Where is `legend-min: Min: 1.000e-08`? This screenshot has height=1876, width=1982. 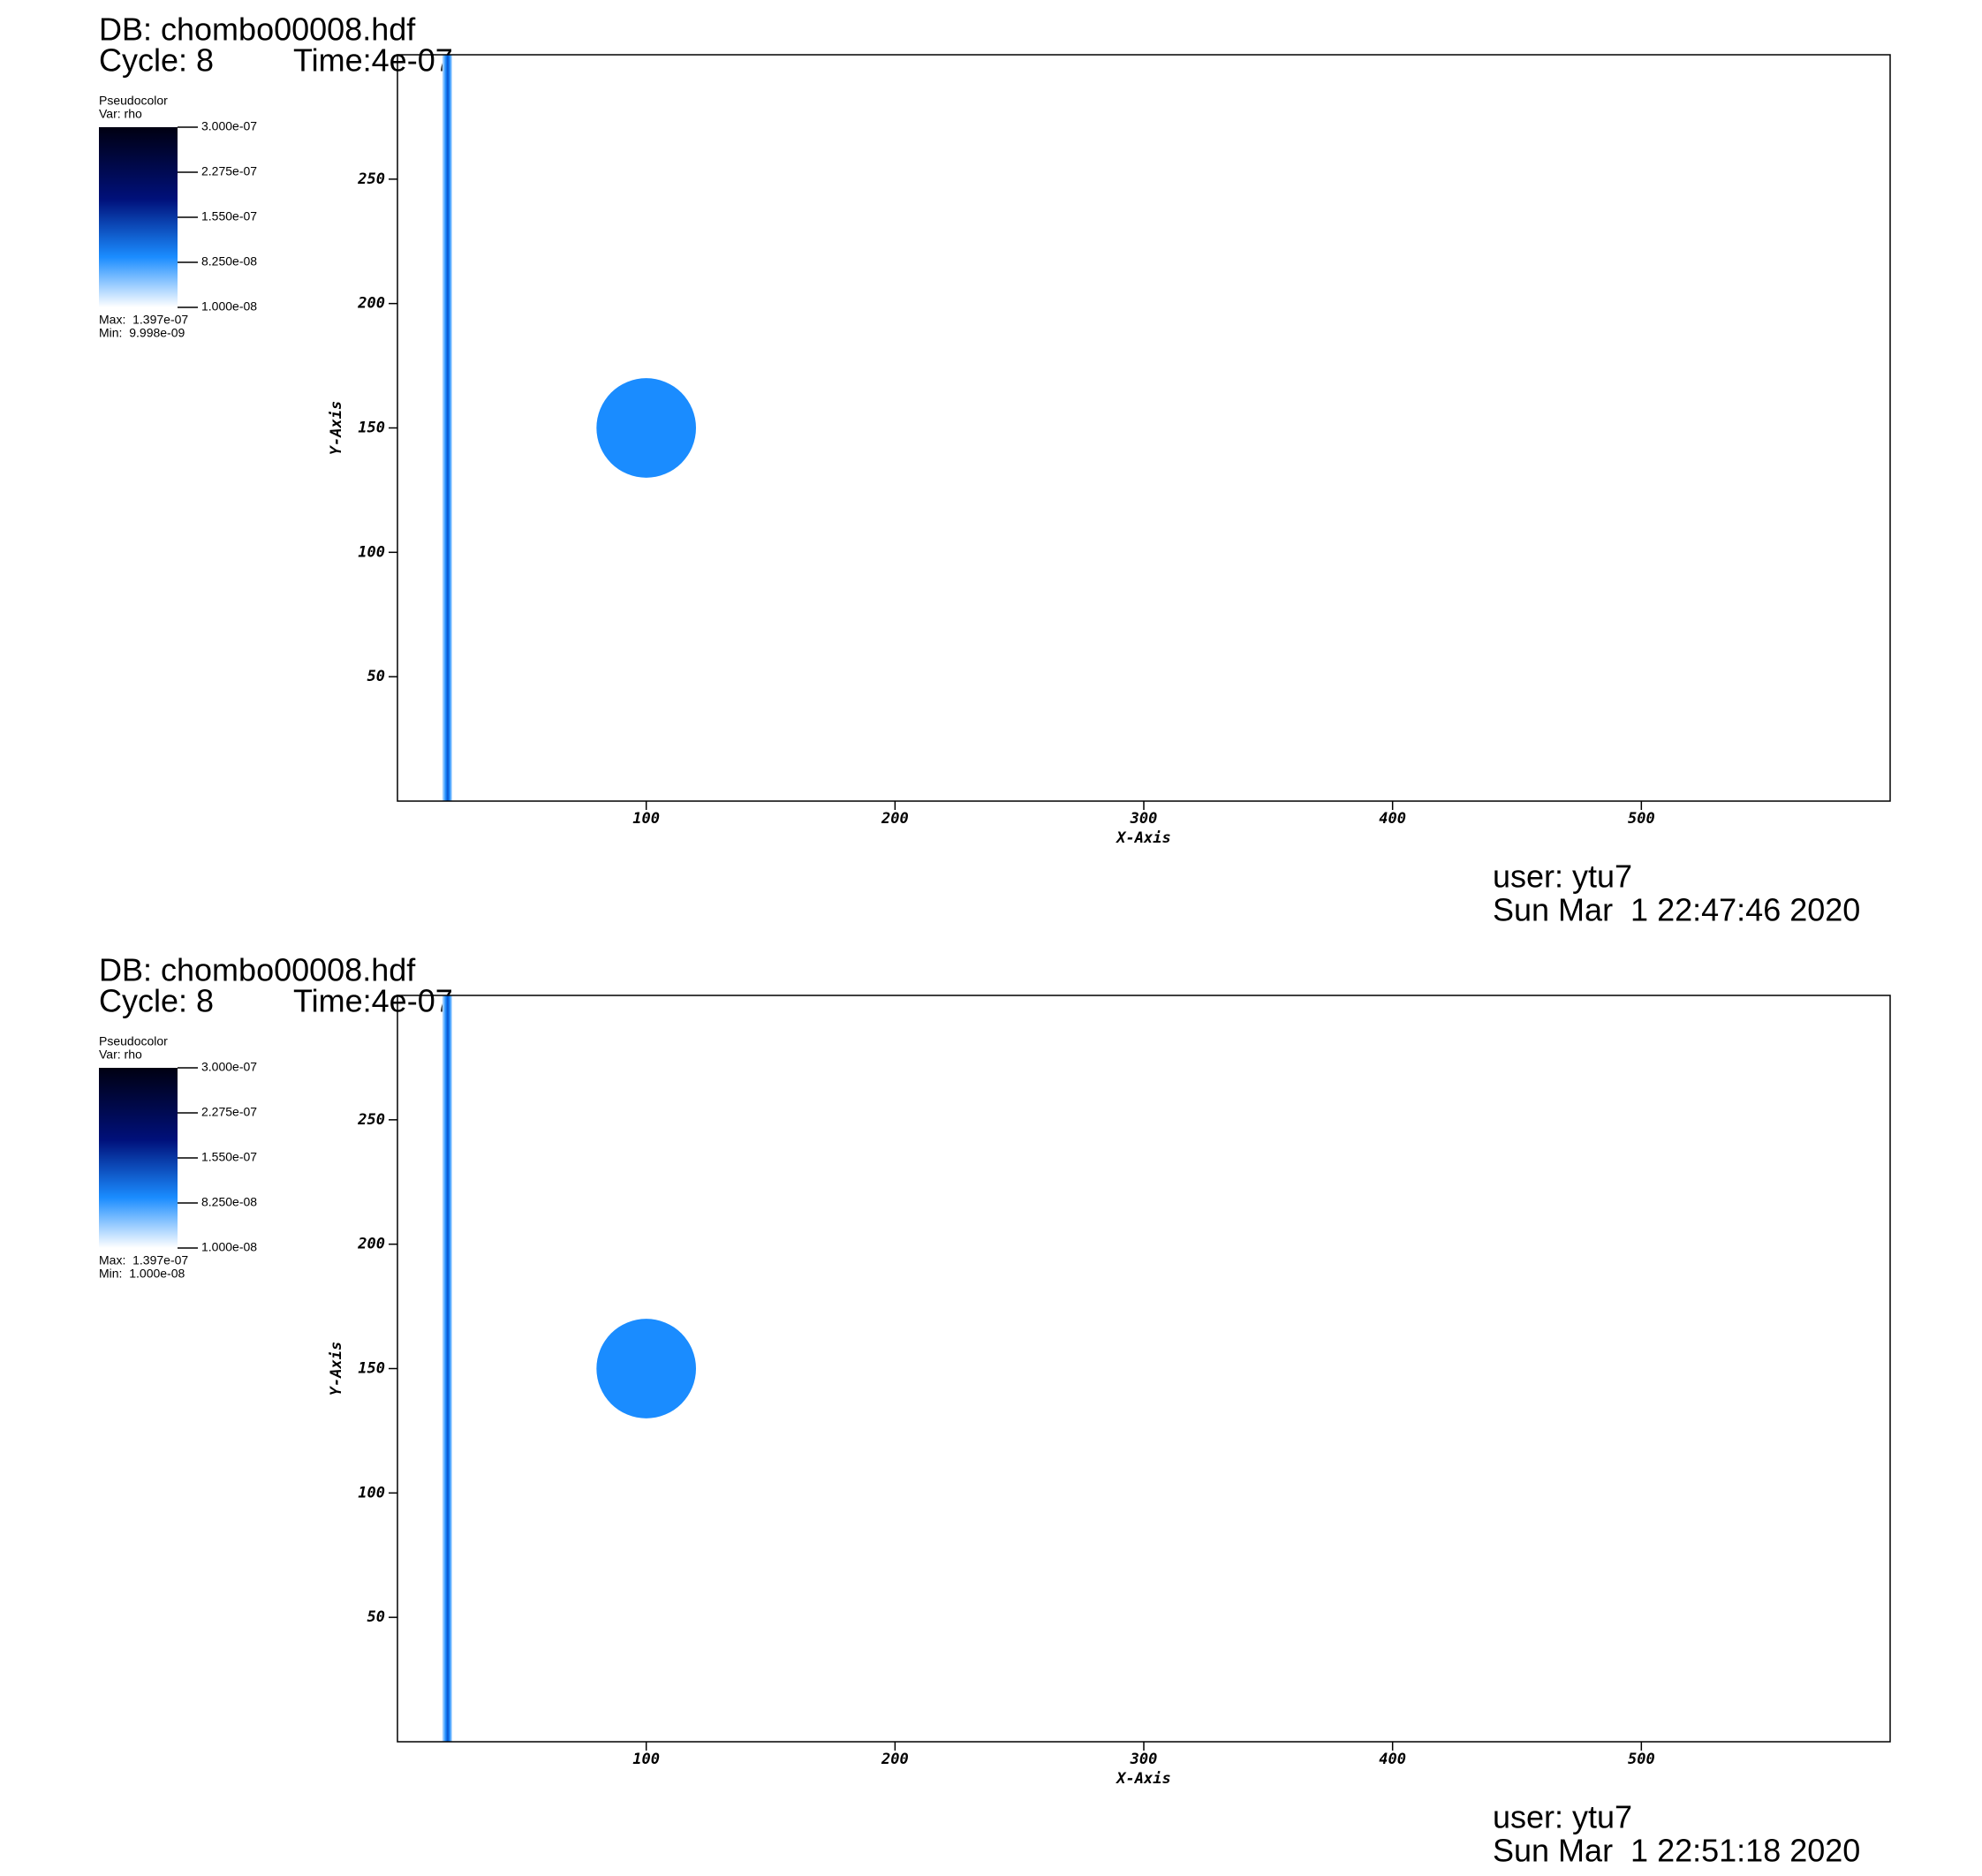 legend-min: Min: 1.000e-08 is located at coordinates (142, 1274).